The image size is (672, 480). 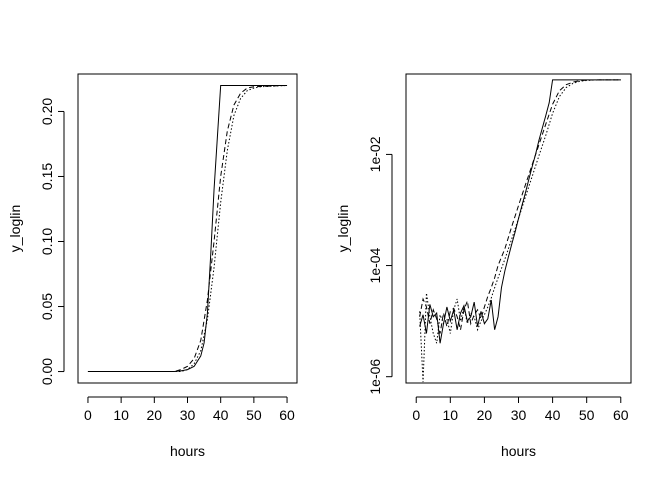 What do you see at coordinates (375, 377) in the screenshot?
I see `y-tick-label: 1e-06` at bounding box center [375, 377].